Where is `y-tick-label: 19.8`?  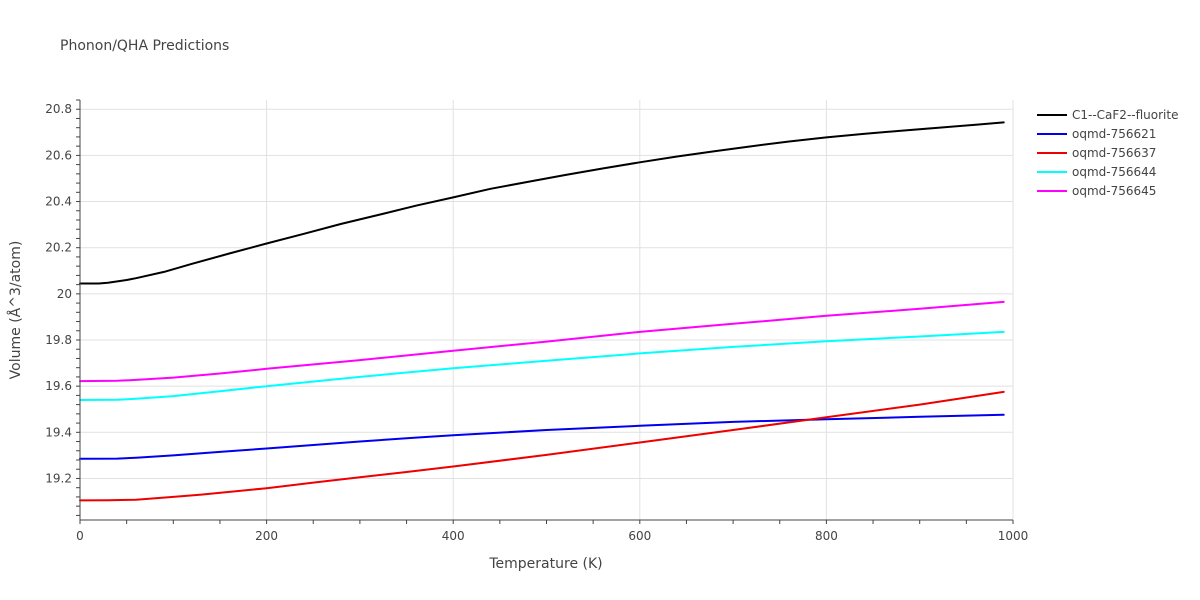 y-tick-label: 19.8 is located at coordinates (58, 340).